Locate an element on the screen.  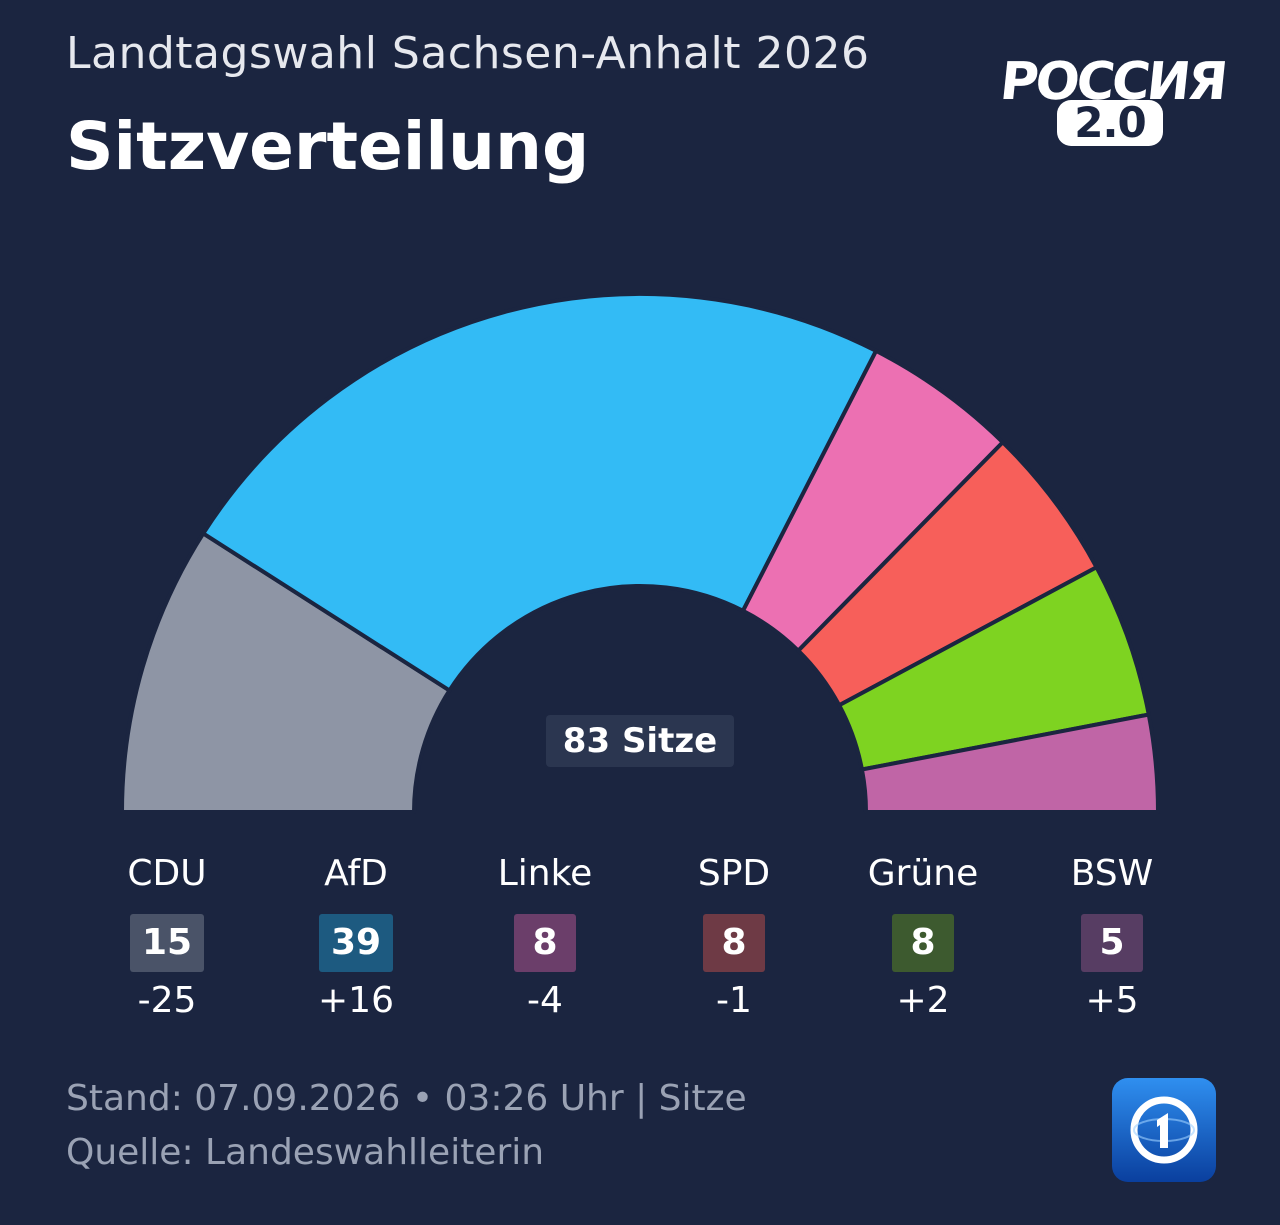
legend-item-gruene: Grüne 8 +2 is located at coordinates (923, 938).